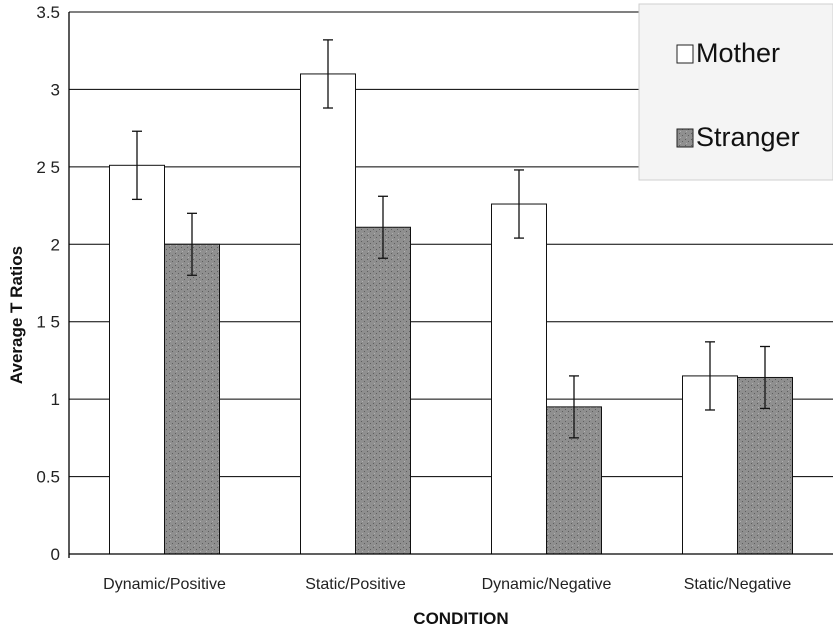  Describe the element at coordinates (48, 167) in the screenshot. I see `y-tick-label: 2 5` at that location.